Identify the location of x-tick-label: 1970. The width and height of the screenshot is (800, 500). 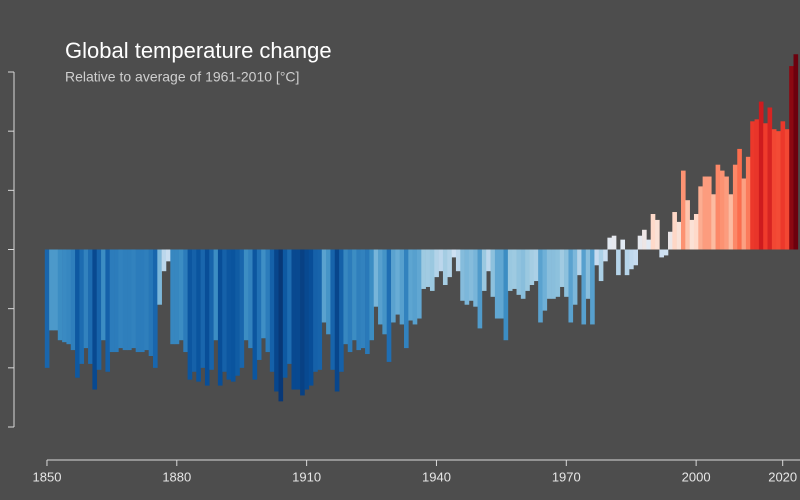
(566, 476).